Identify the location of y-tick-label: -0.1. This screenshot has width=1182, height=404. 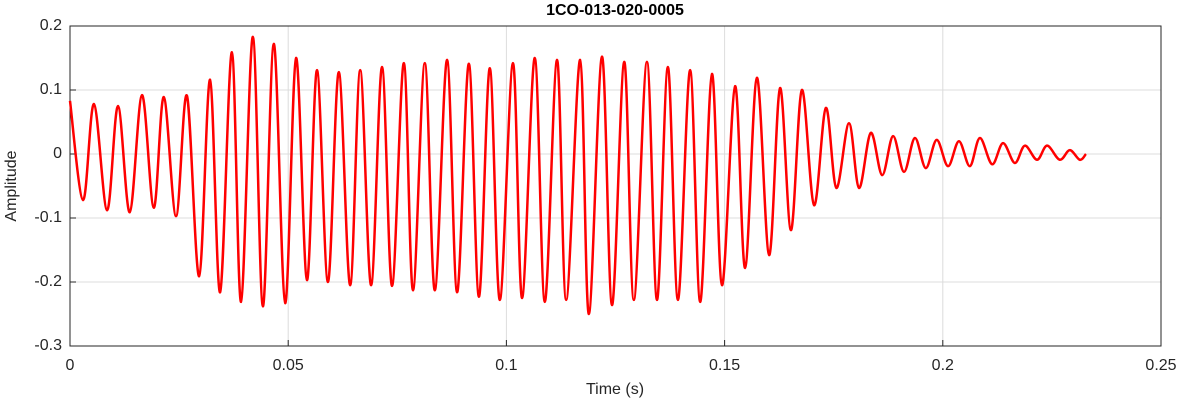
(48, 217).